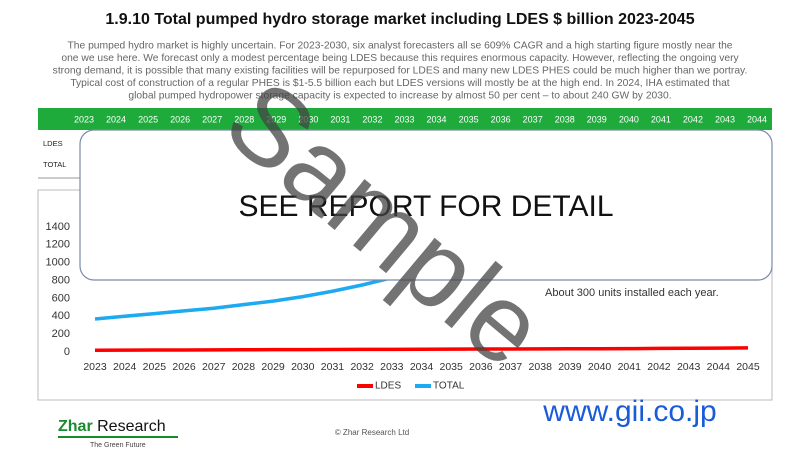  Describe the element at coordinates (481, 367) in the screenshot. I see `x-tick-label: 2036` at that location.